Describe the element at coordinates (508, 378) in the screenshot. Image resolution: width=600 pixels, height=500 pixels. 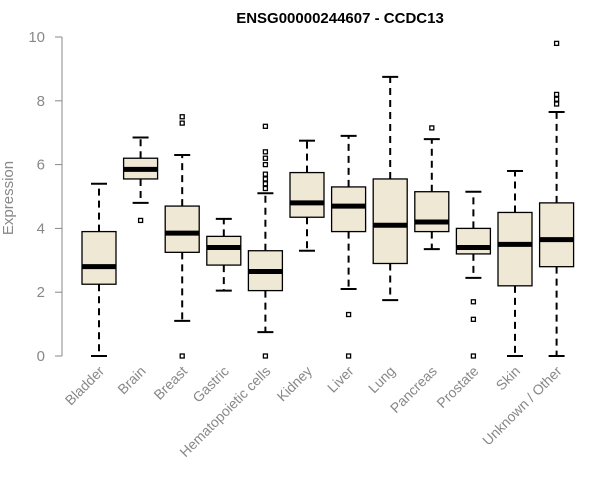
I see `x-tick-label: Skin` at that location.